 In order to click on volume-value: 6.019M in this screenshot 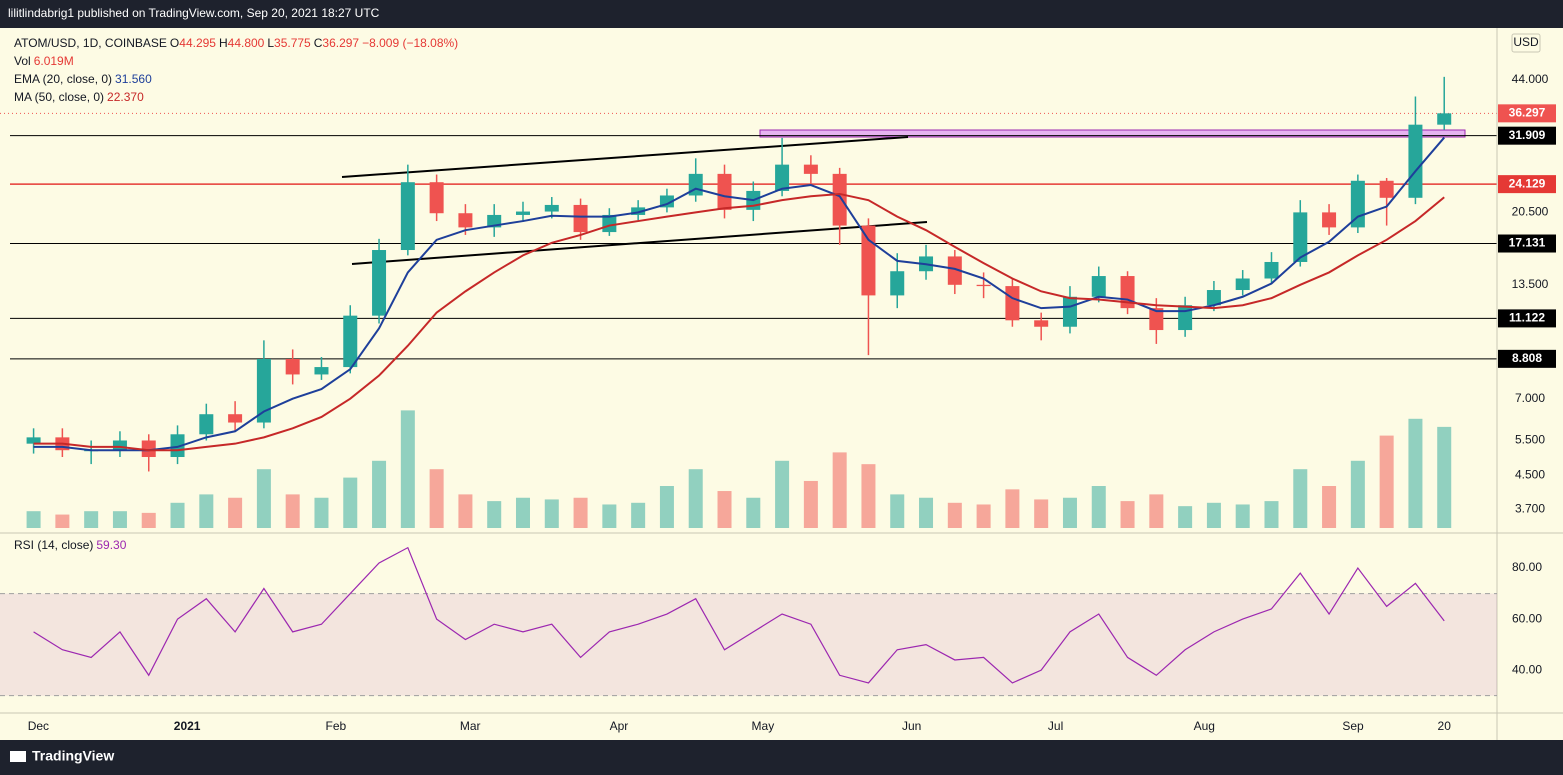, I will do `click(53, 61)`.